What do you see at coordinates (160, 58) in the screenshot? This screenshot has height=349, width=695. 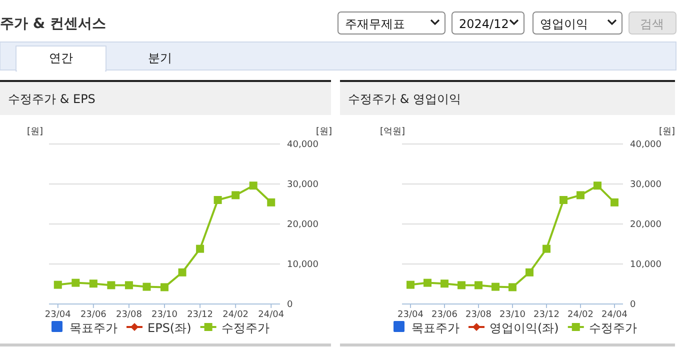 I see `text: 분기` at bounding box center [160, 58].